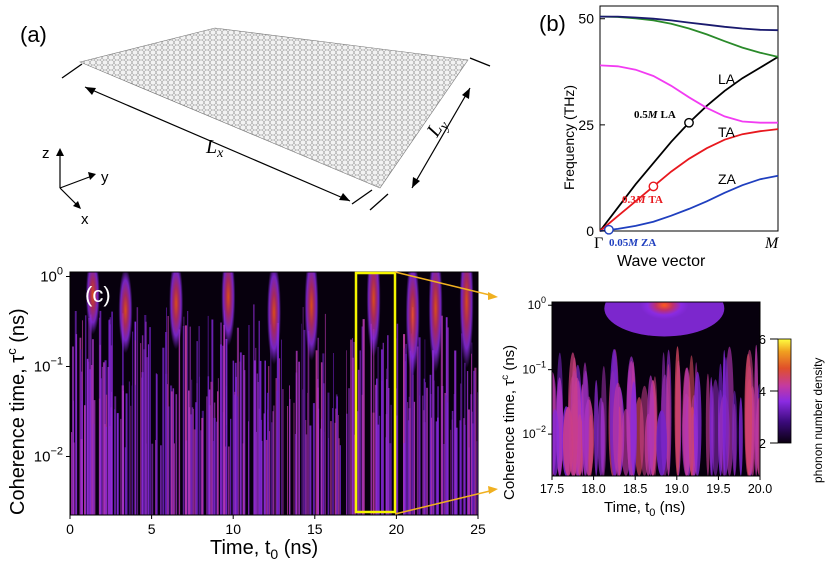 The height and width of the screenshot is (561, 830). What do you see at coordinates (98, 294) in the screenshot?
I see `panel-c-label: (c)` at bounding box center [98, 294].